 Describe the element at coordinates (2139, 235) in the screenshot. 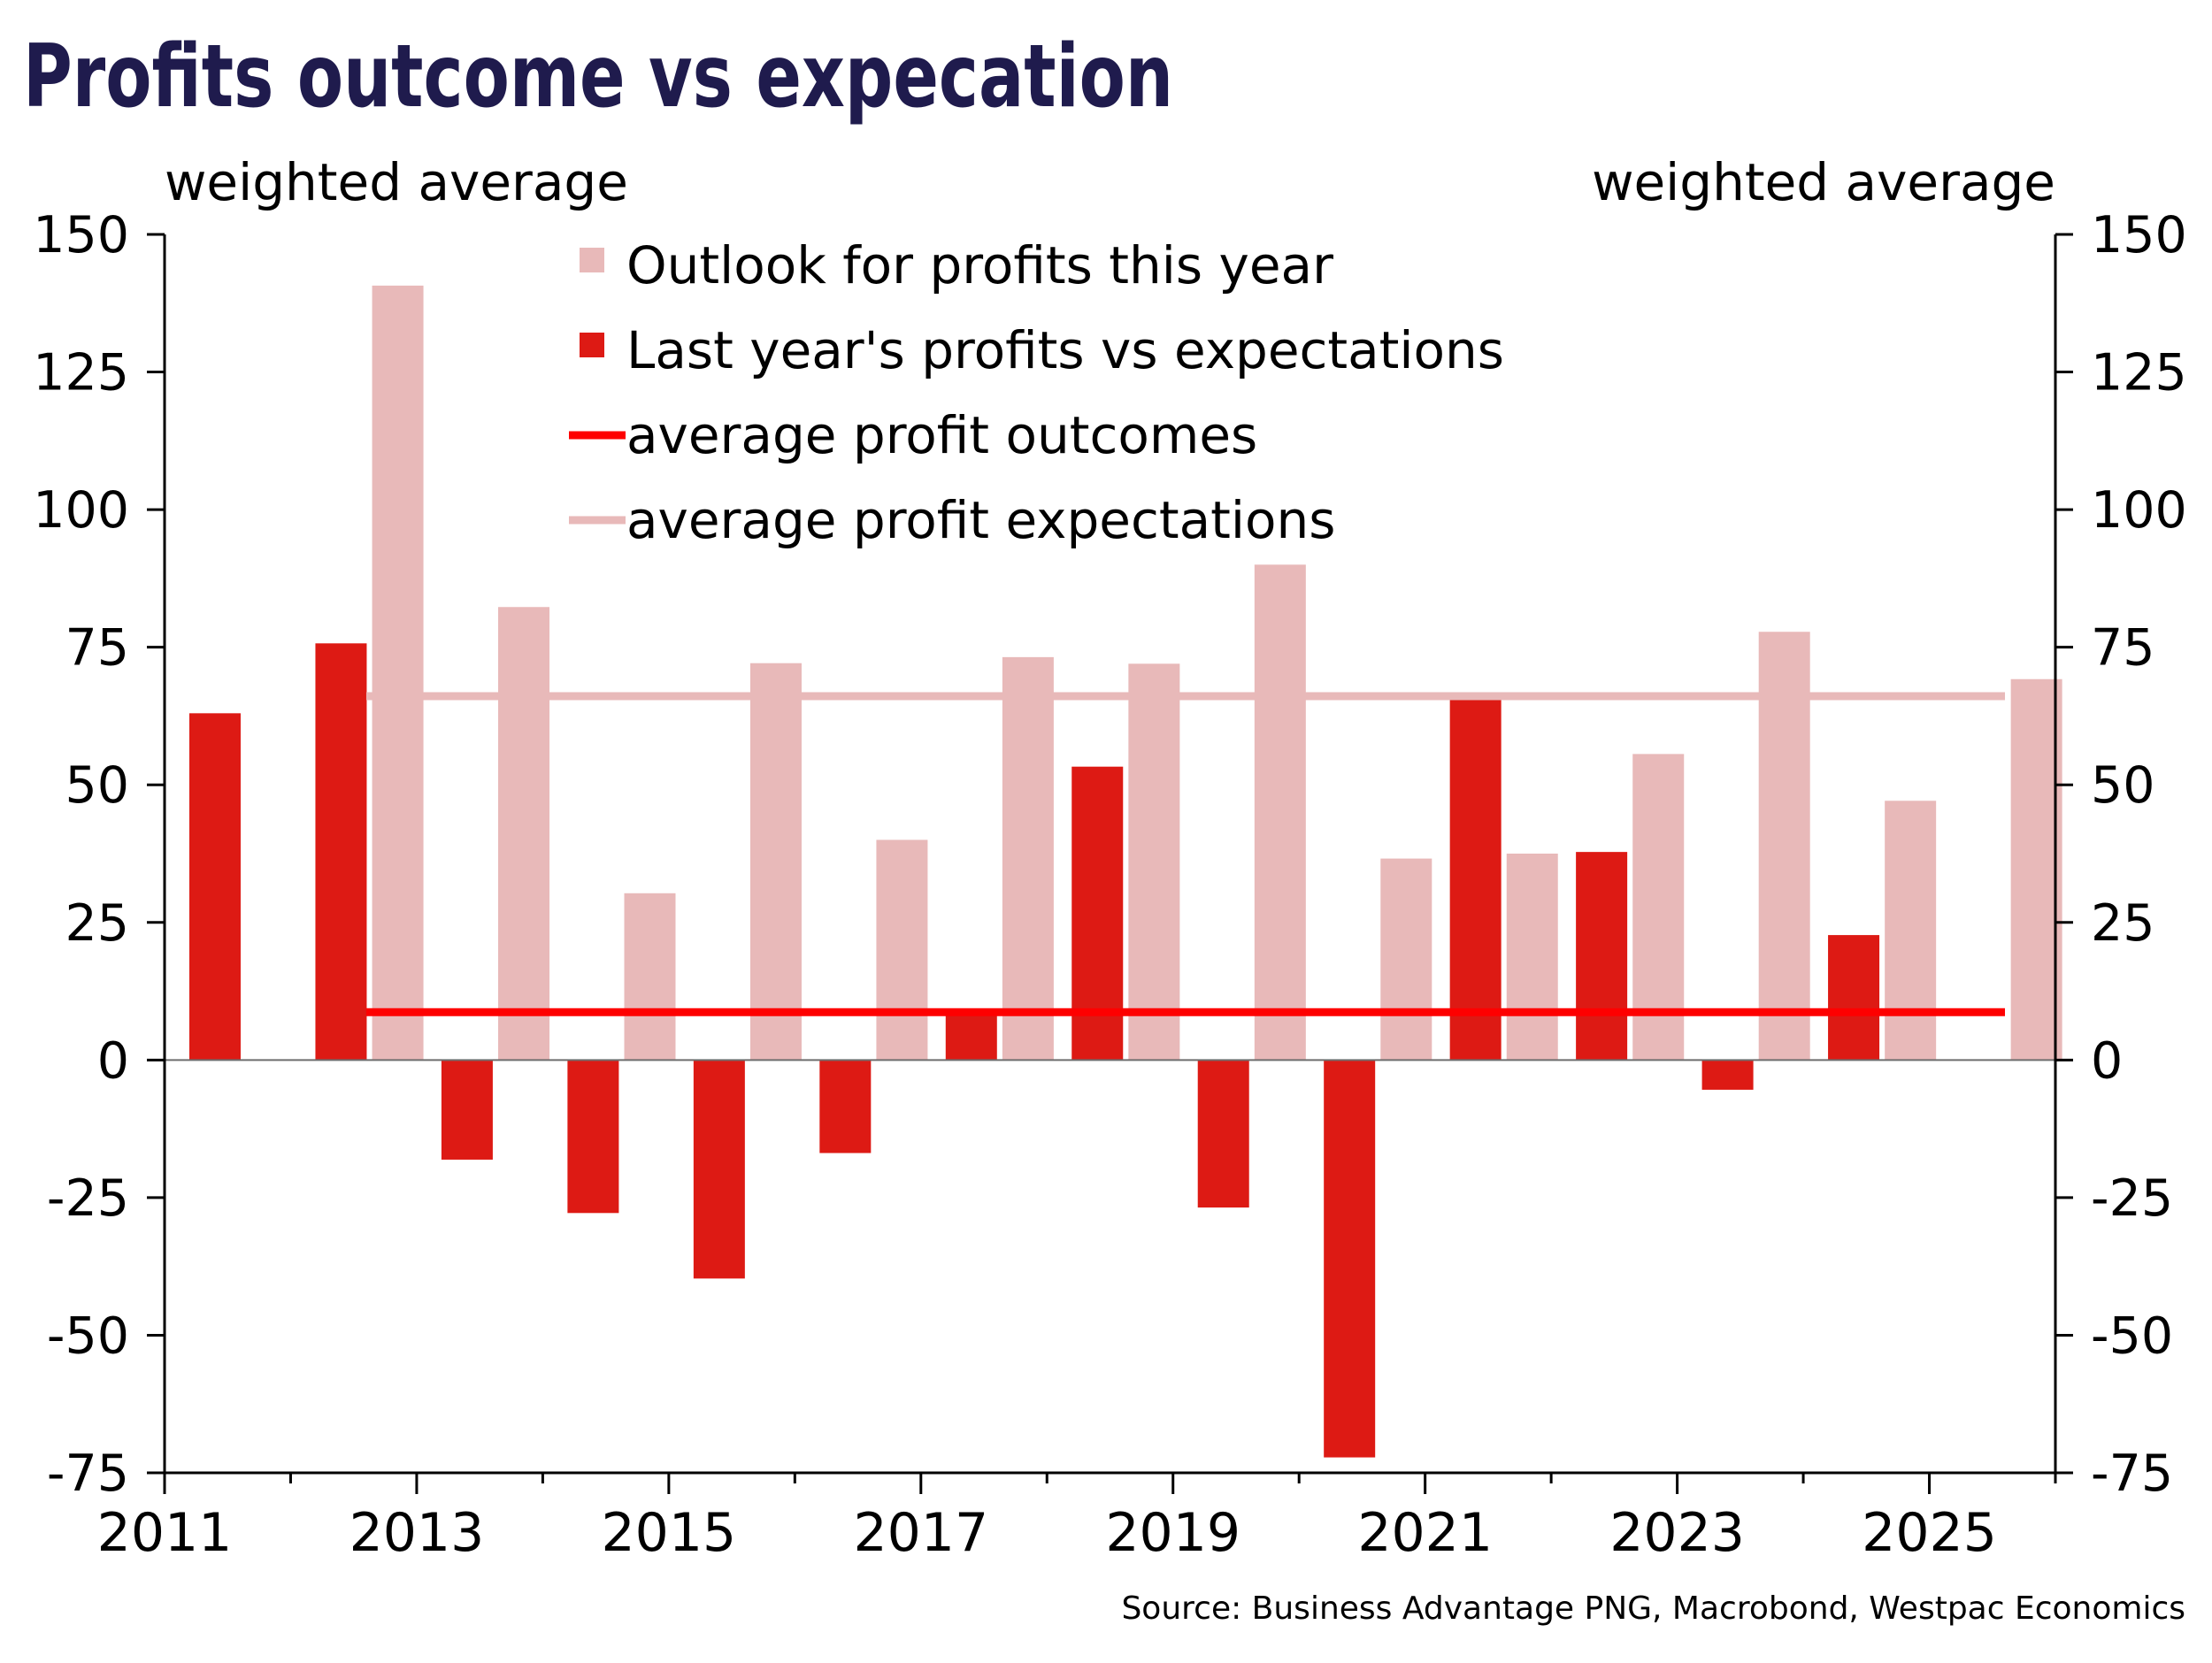

I see `right-y-tick-label: 150` at that location.